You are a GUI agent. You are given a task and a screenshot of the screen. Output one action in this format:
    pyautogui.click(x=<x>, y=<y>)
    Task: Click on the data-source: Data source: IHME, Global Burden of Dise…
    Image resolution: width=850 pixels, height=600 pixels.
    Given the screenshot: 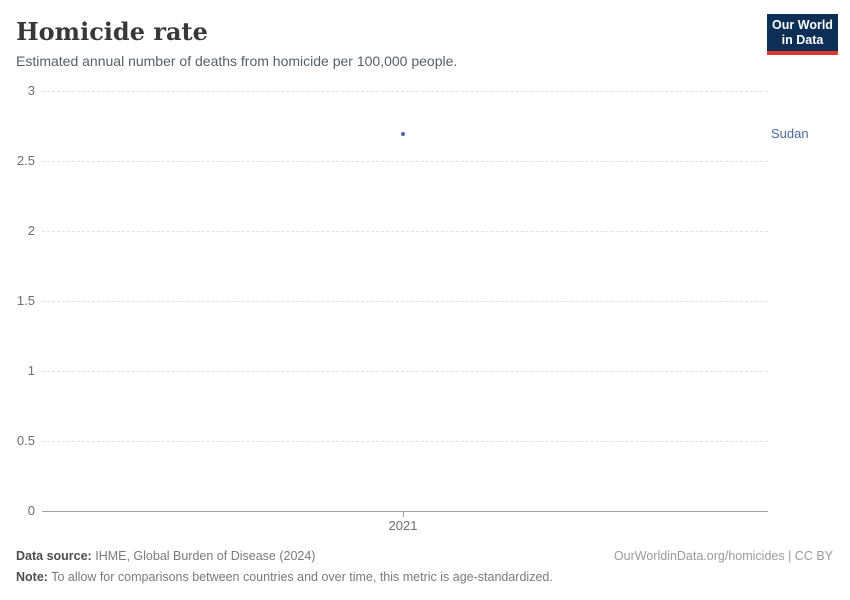 What is the action you would take?
    pyautogui.click(x=165, y=556)
    